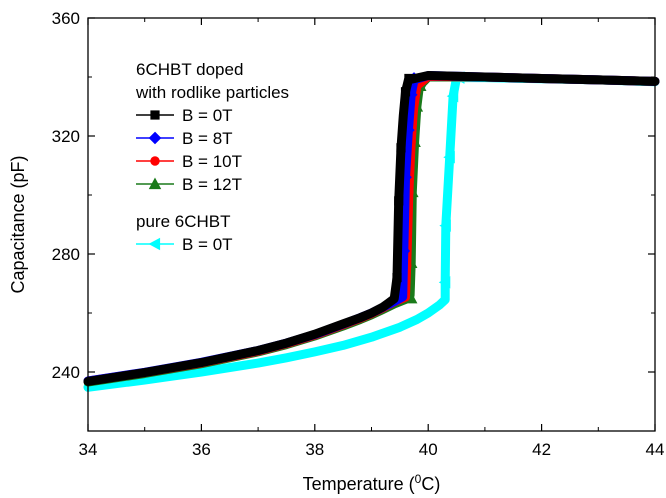 Image resolution: width=666 pixels, height=498 pixels. Describe the element at coordinates (428, 449) in the screenshot. I see `x-tick-label: 40` at that location.